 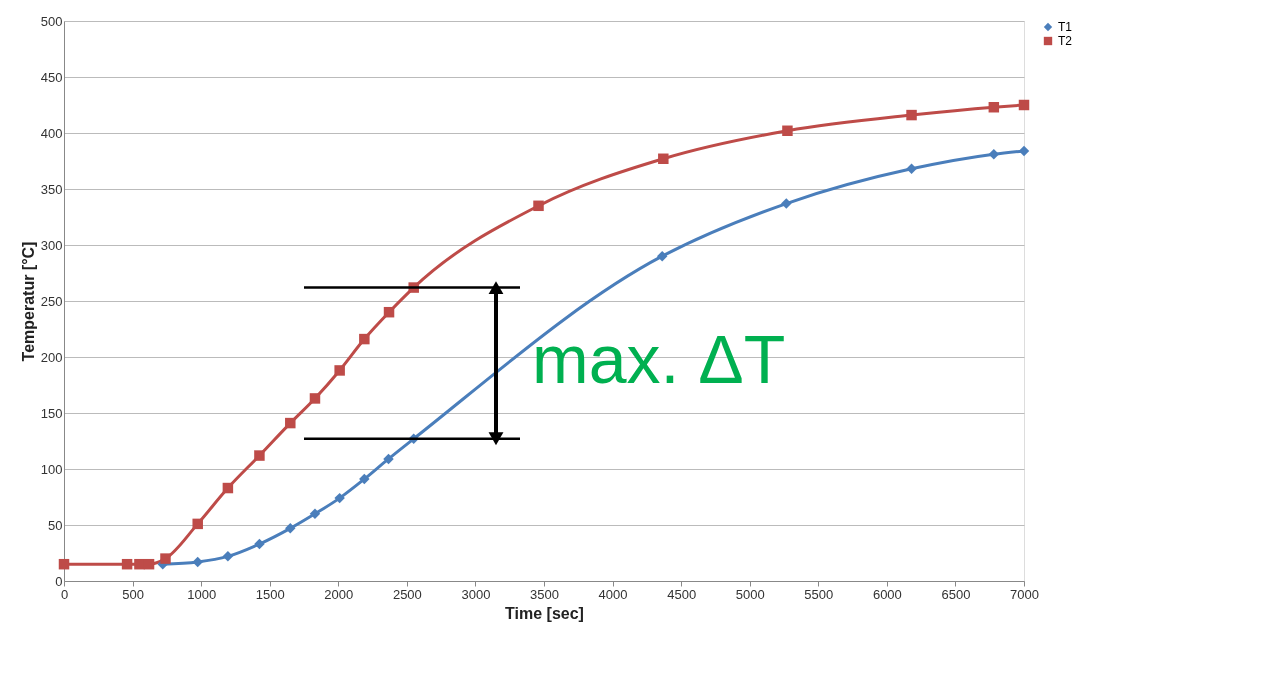 What do you see at coordinates (407, 594) in the screenshot?
I see `x-tick-label: 2500` at bounding box center [407, 594].